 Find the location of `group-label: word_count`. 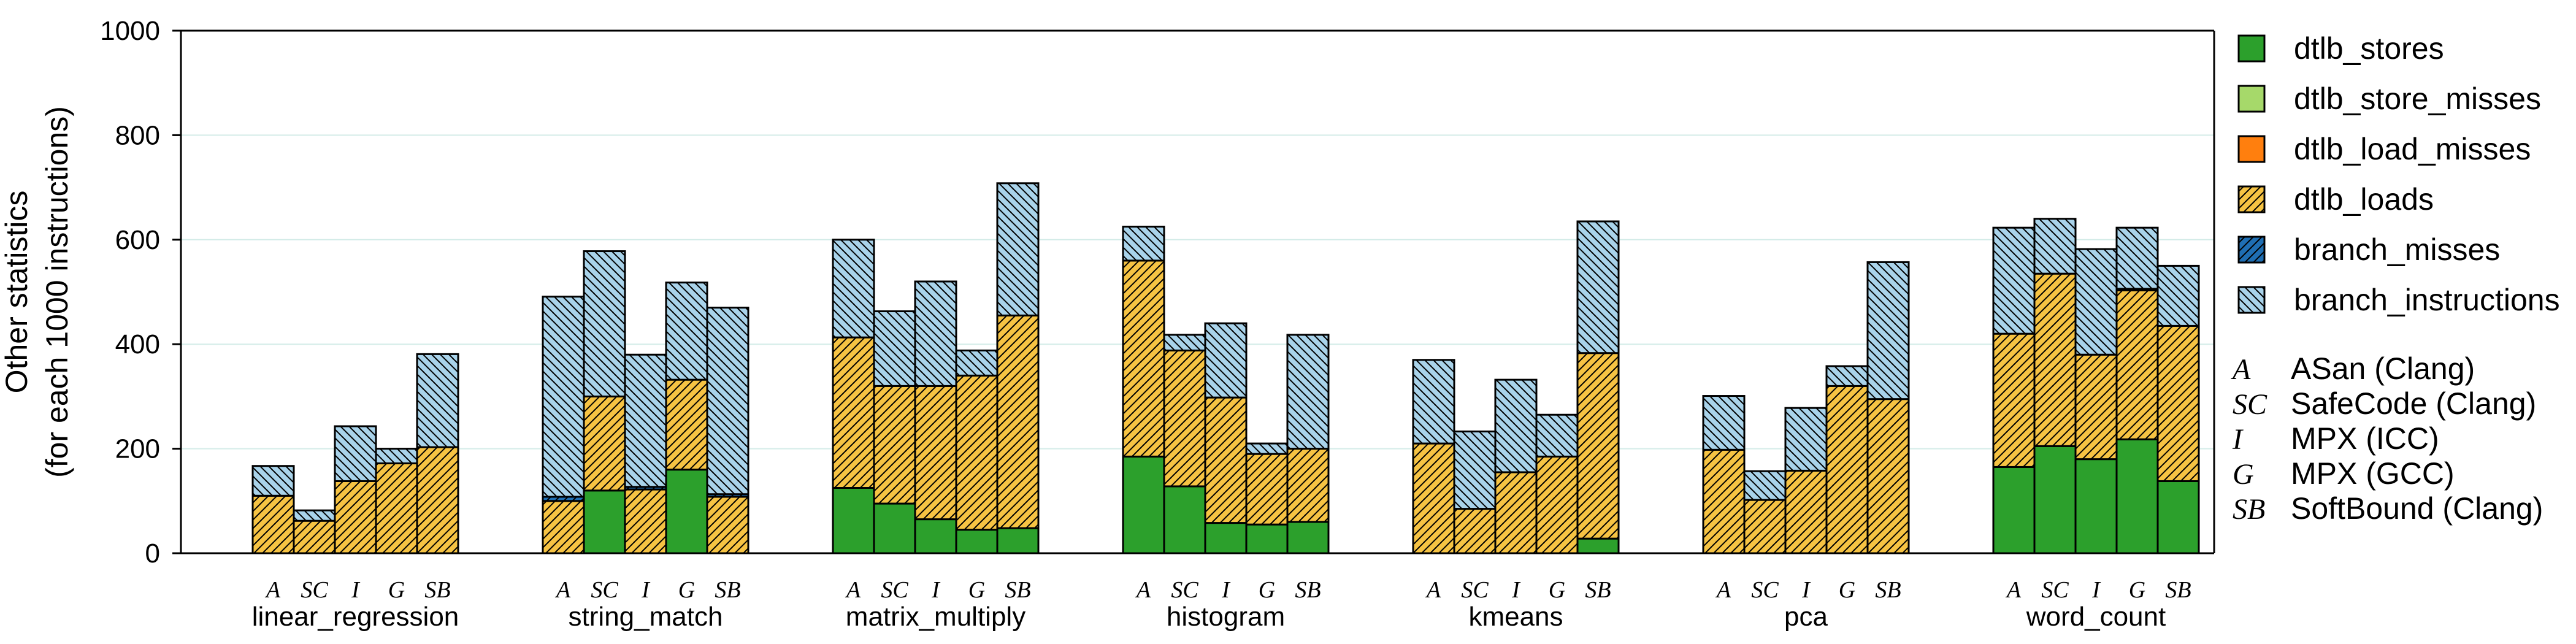

group-label: word_count is located at coordinates (2096, 617).